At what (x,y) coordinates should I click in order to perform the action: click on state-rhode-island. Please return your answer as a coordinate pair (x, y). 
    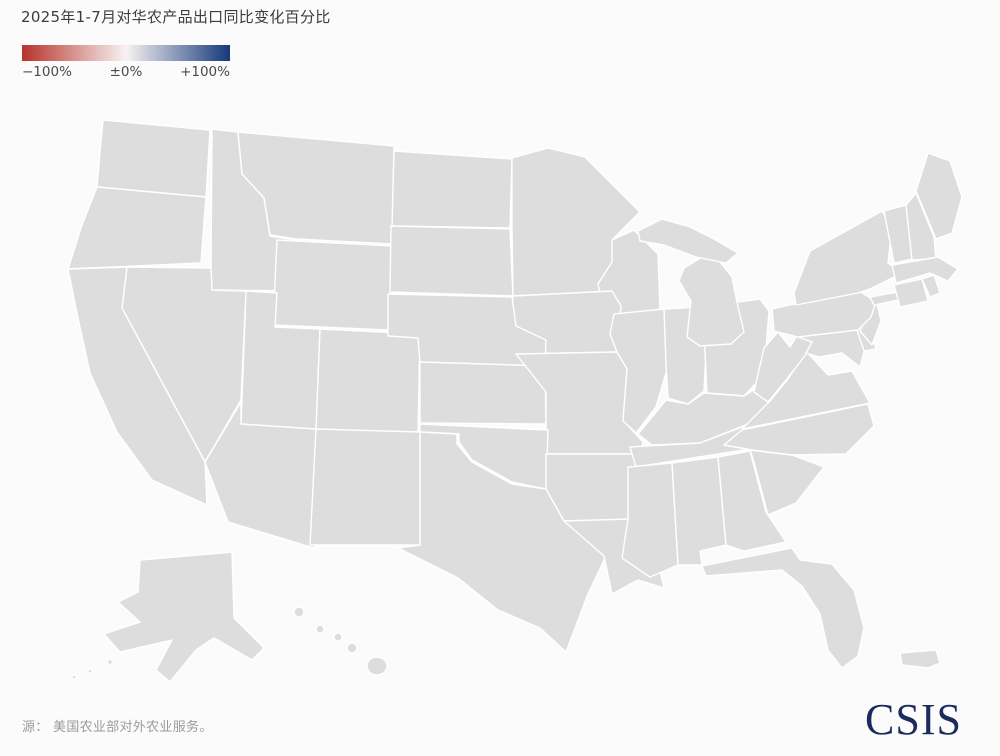
    Looking at the image, I should click on (931, 286).